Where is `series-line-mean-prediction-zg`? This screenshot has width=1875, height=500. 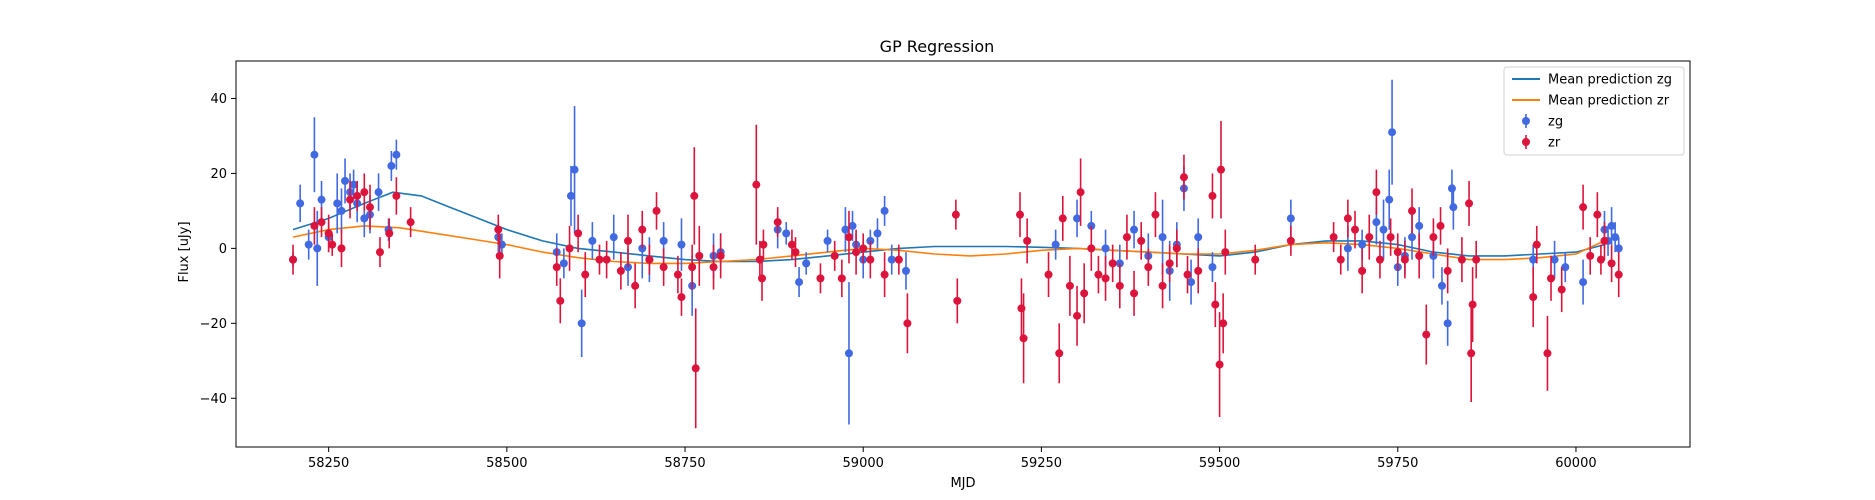
series-line-mean-prediction-zg is located at coordinates (948, 227).